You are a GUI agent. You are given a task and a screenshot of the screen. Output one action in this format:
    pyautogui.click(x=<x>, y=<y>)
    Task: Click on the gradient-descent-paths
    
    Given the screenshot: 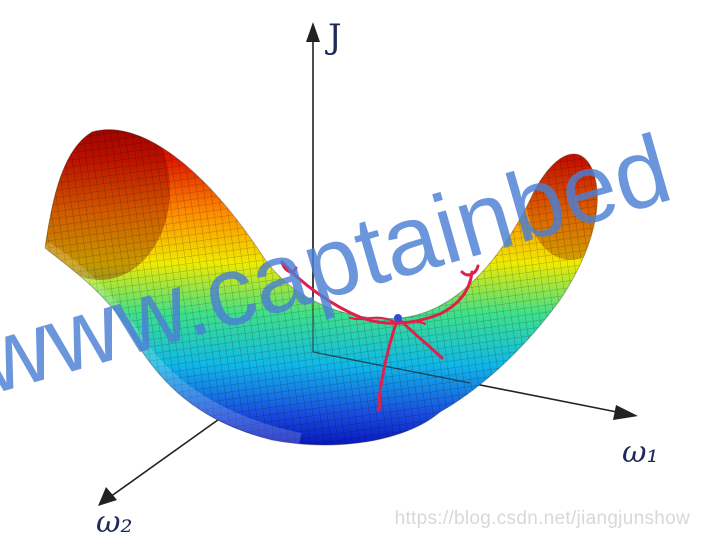 What is the action you would take?
    pyautogui.click(x=380, y=336)
    